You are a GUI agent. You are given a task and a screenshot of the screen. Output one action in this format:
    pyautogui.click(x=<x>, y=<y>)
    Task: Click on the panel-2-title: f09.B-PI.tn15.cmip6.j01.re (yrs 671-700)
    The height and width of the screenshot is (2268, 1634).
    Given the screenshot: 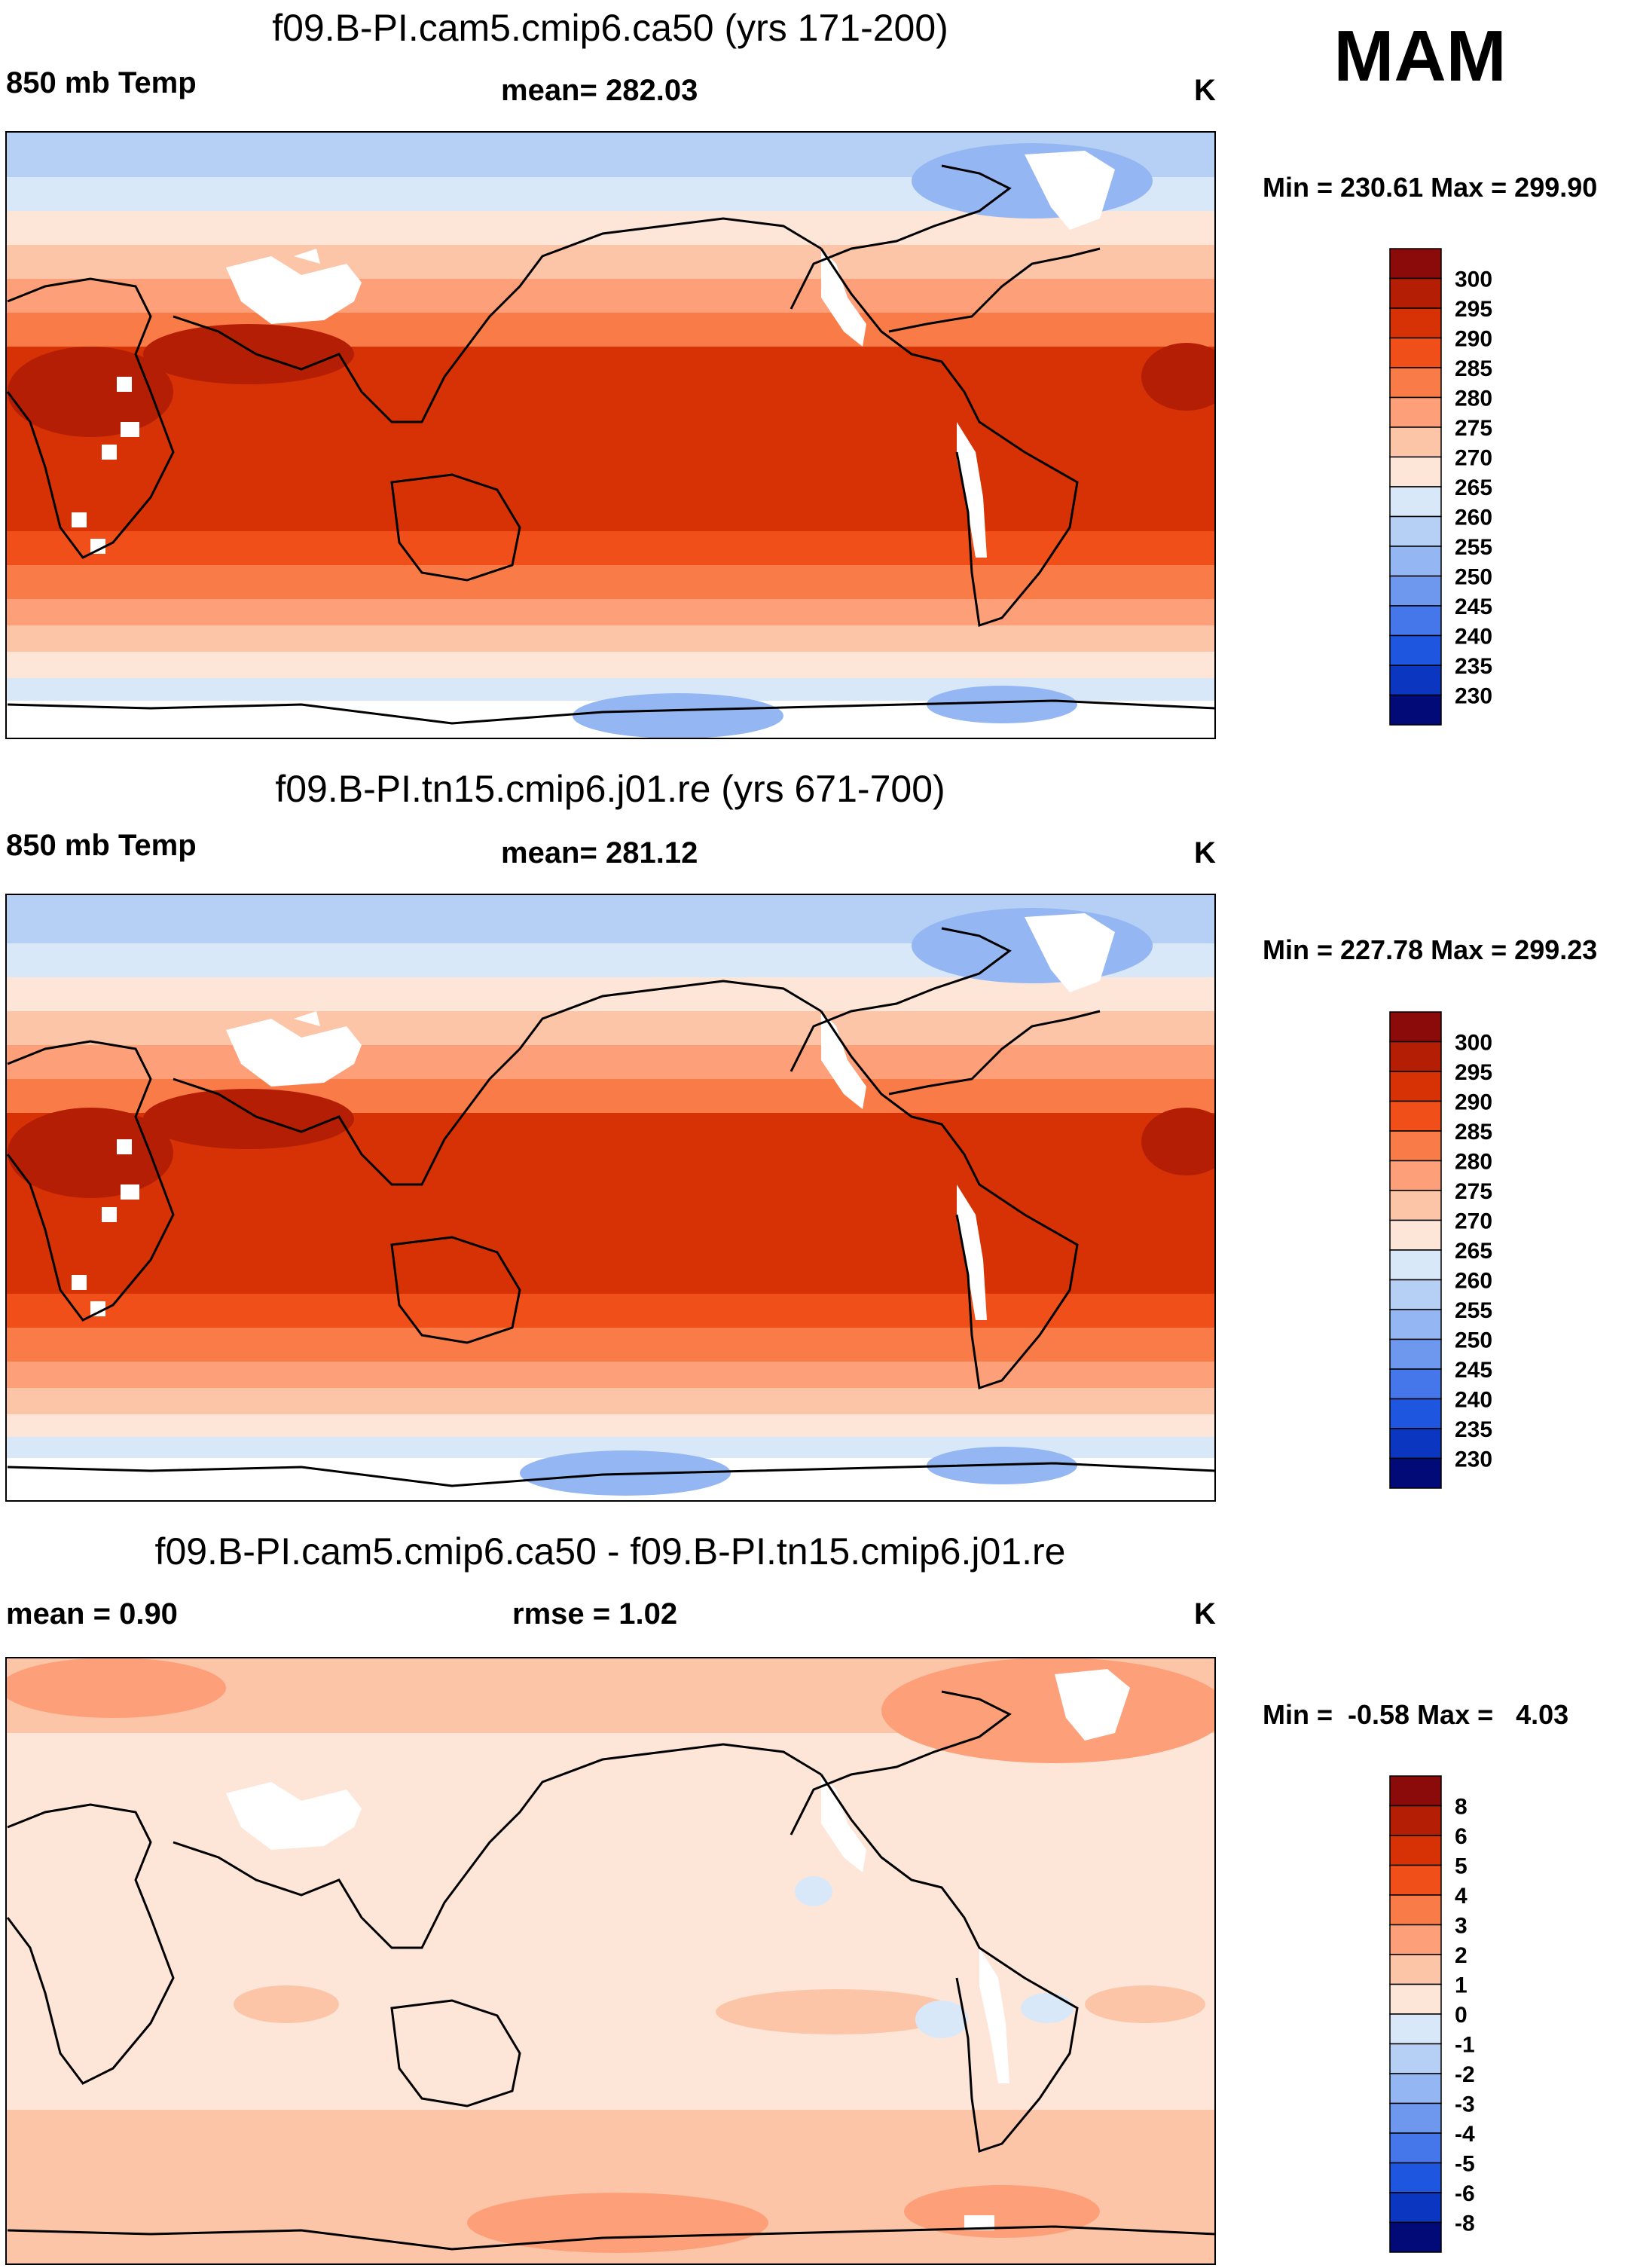 What is the action you would take?
    pyautogui.click(x=610, y=789)
    